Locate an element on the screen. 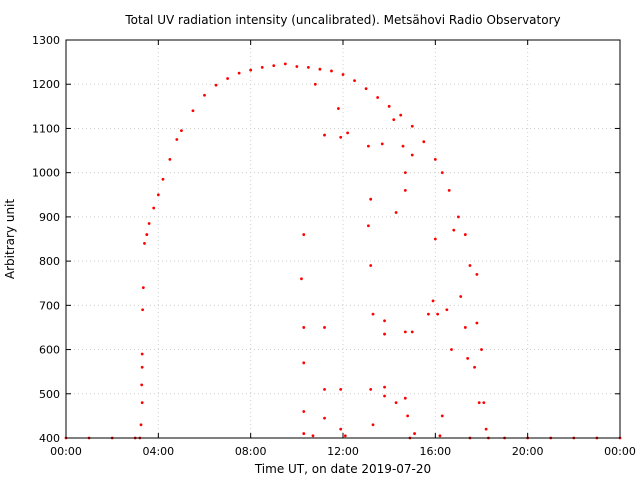 This screenshot has height=480, width=640. x-tick-label: 08:00 is located at coordinates (251, 451).